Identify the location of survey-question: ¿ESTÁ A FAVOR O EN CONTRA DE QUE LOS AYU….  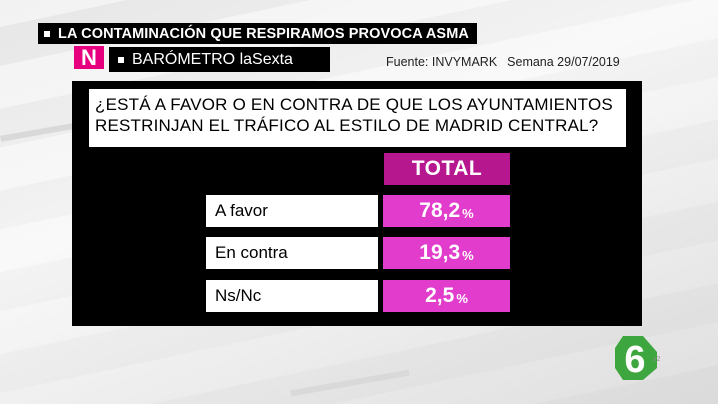
(357, 118).